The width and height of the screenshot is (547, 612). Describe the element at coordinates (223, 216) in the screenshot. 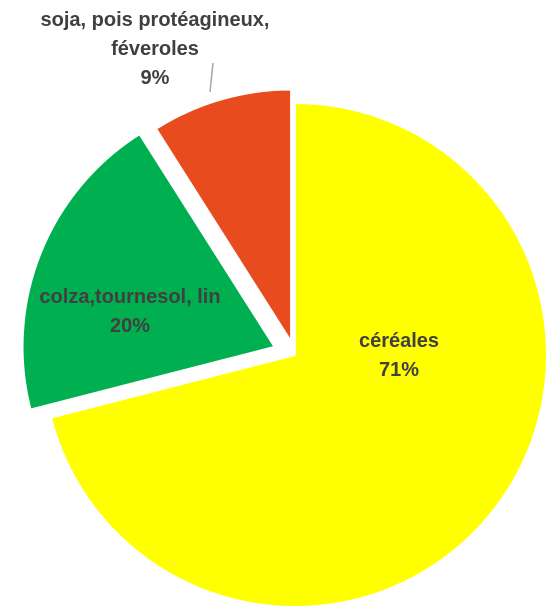

I see `pie-slice` at that location.